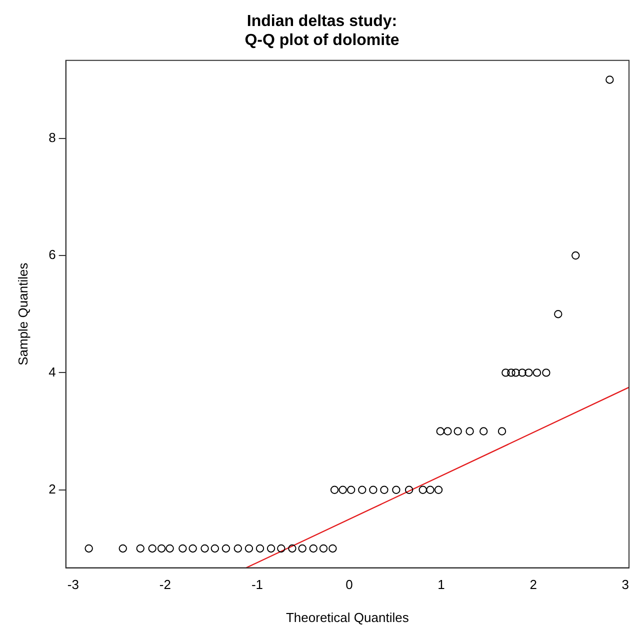  Describe the element at coordinates (52, 372) in the screenshot. I see `y-tick-label: 4` at that location.